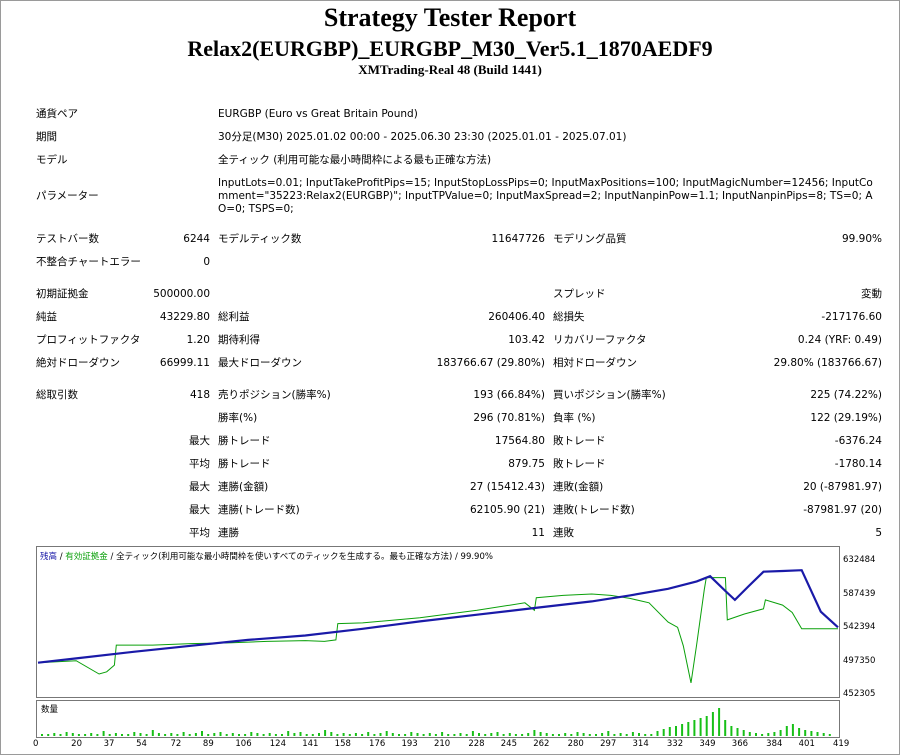  Describe the element at coordinates (842, 510) in the screenshot. I see `max-cons-loss-cnt-value: -87981.97 (20)` at that location.